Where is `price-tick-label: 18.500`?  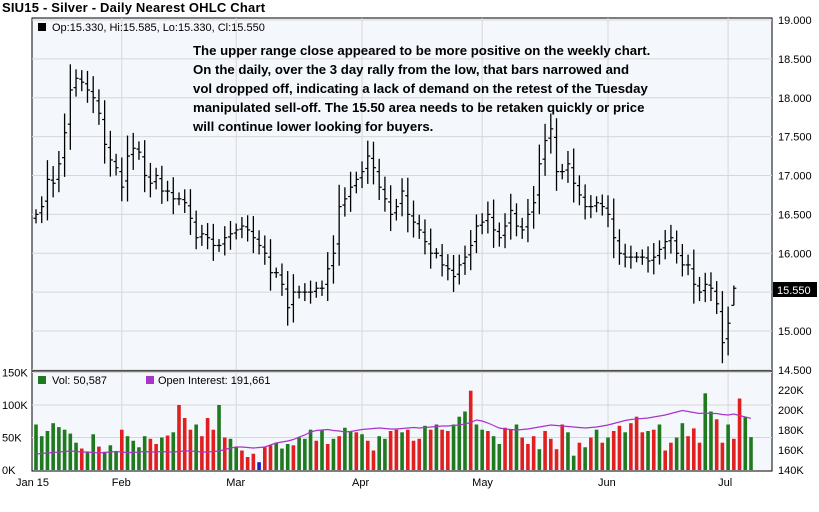
price-tick-label: 18.500 is located at coordinates (795, 60).